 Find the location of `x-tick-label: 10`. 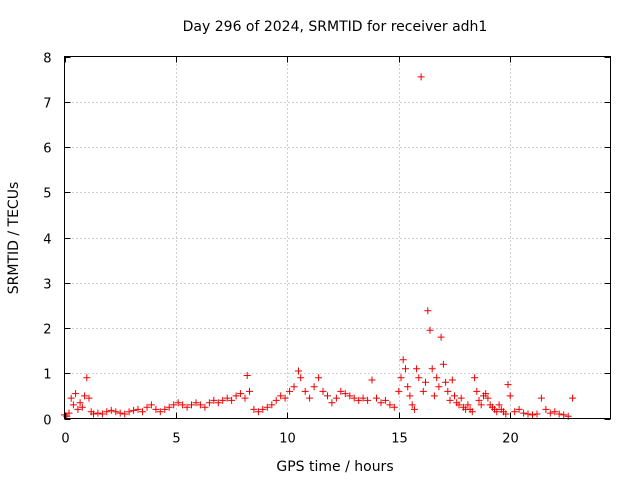

x-tick-label: 10 is located at coordinates (287, 439).